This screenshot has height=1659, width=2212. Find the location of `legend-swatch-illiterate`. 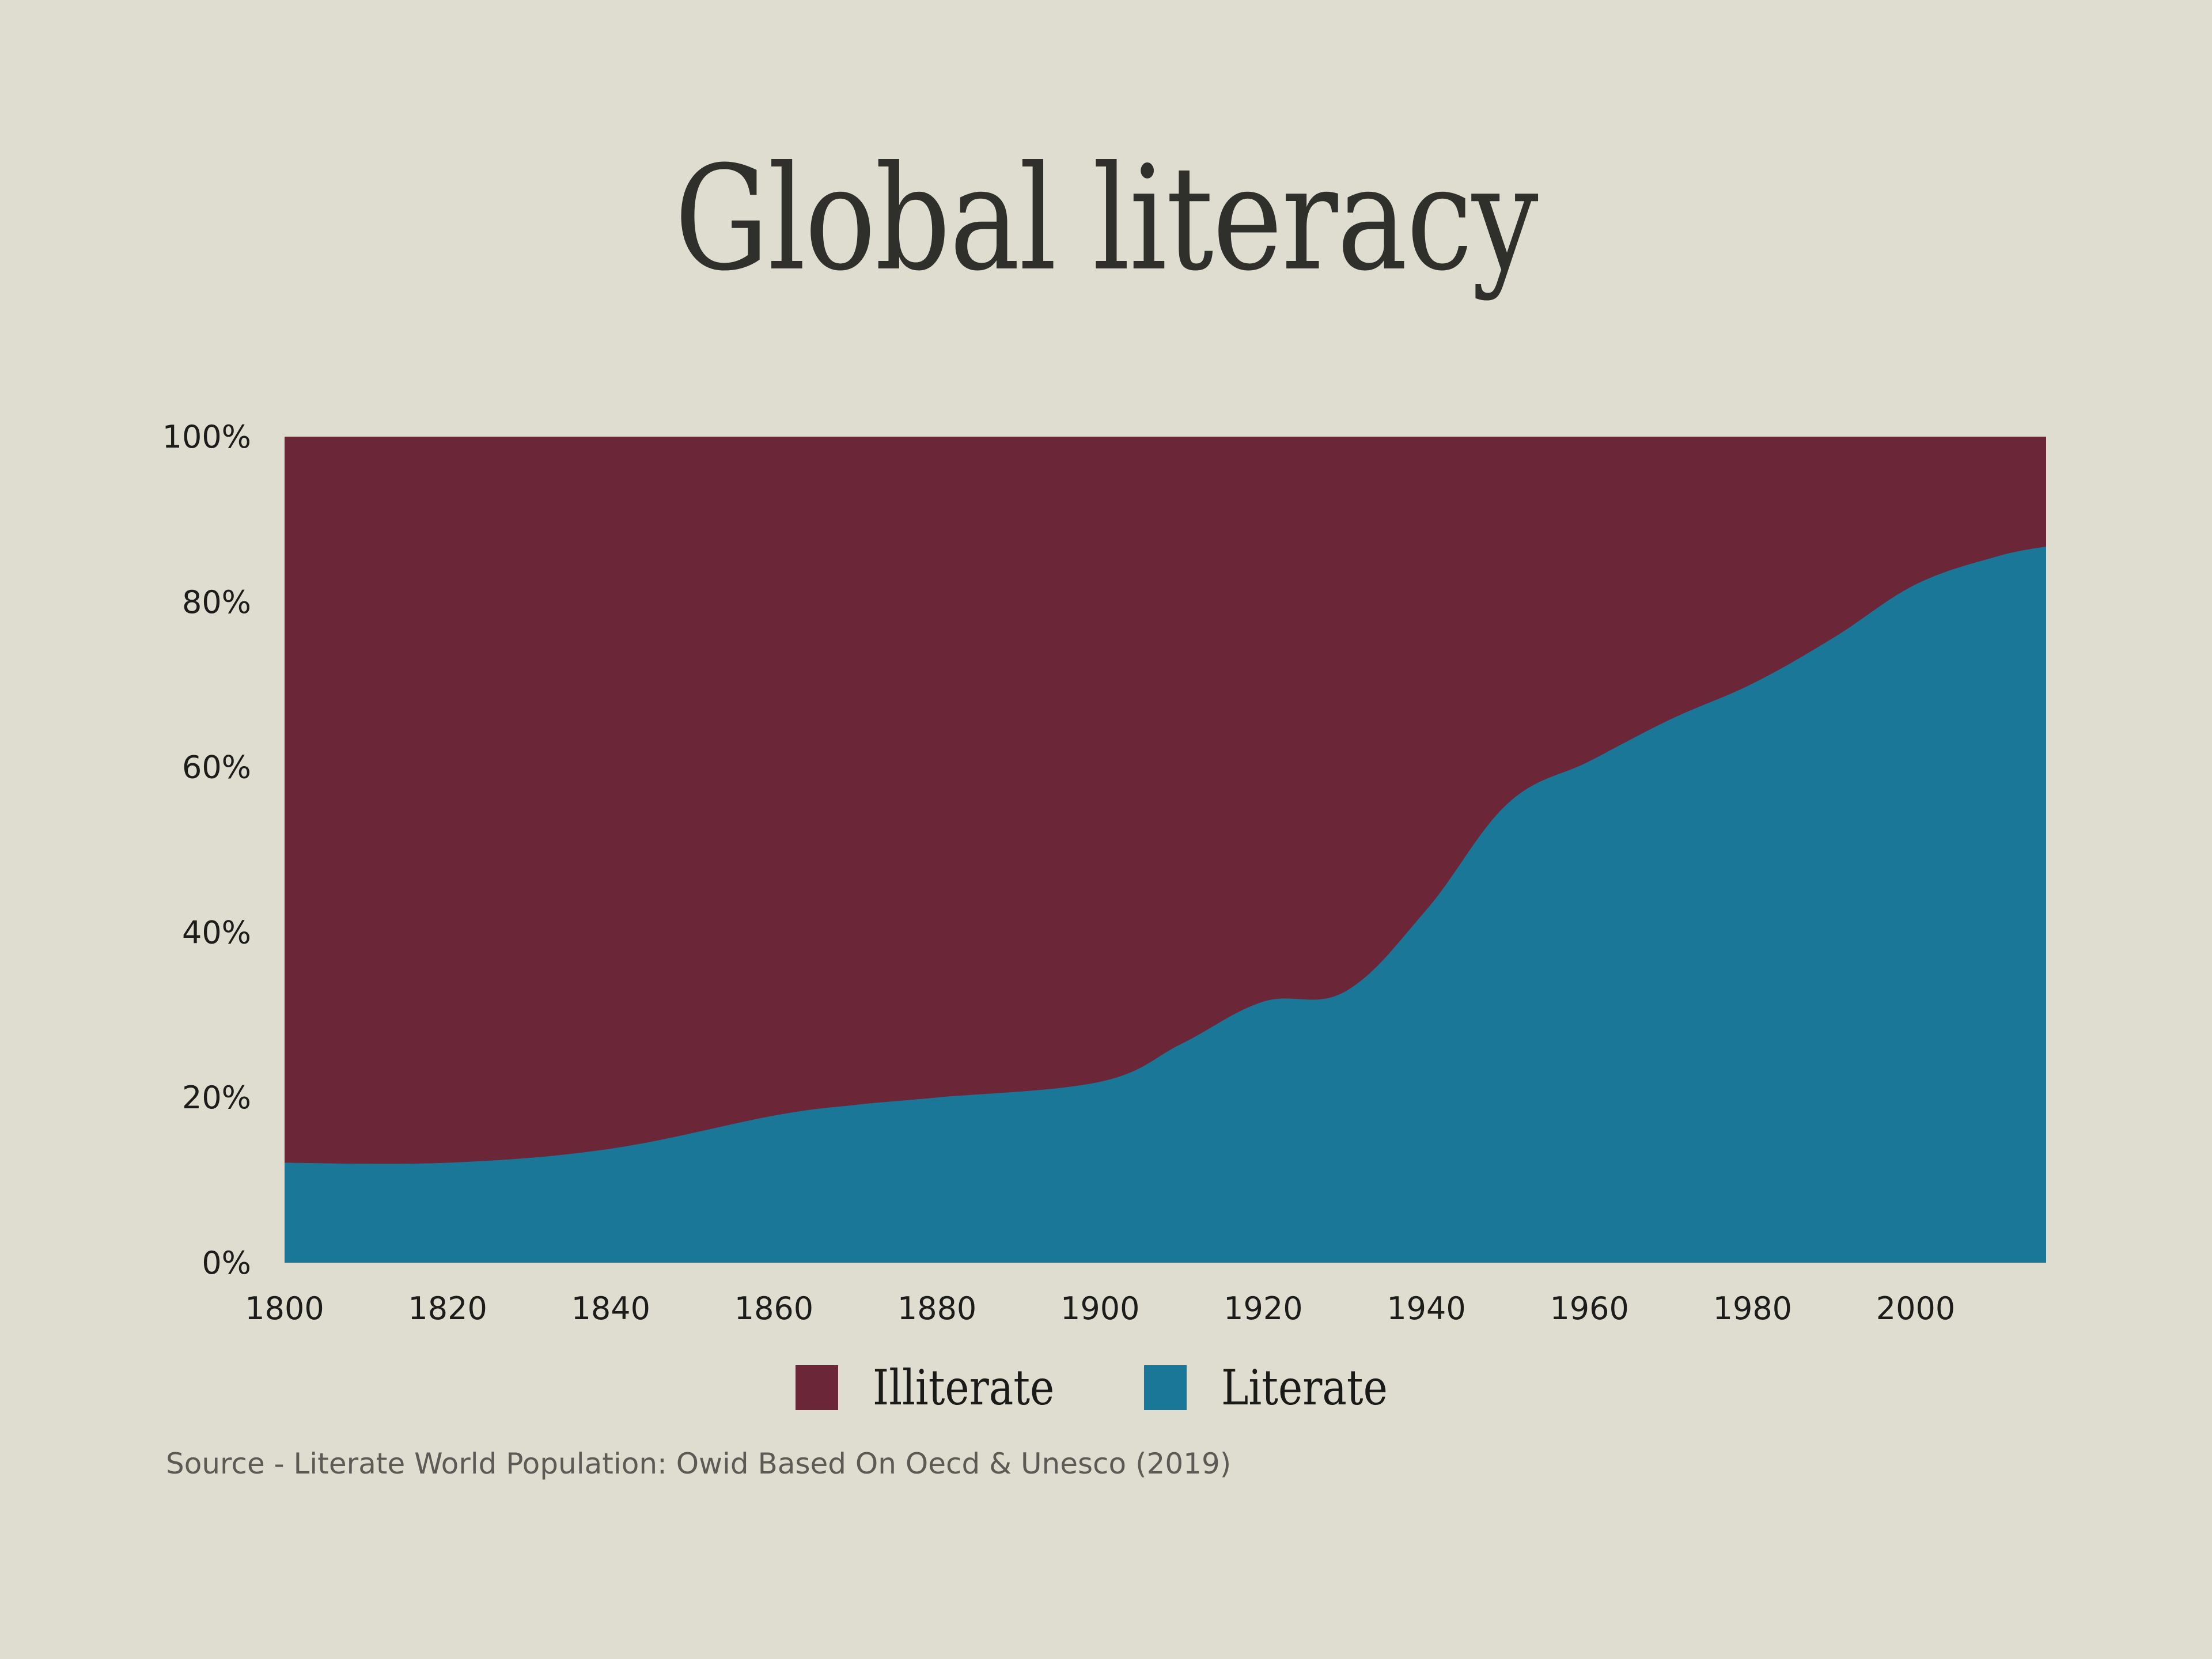

legend-swatch-illiterate is located at coordinates (816, 1387).